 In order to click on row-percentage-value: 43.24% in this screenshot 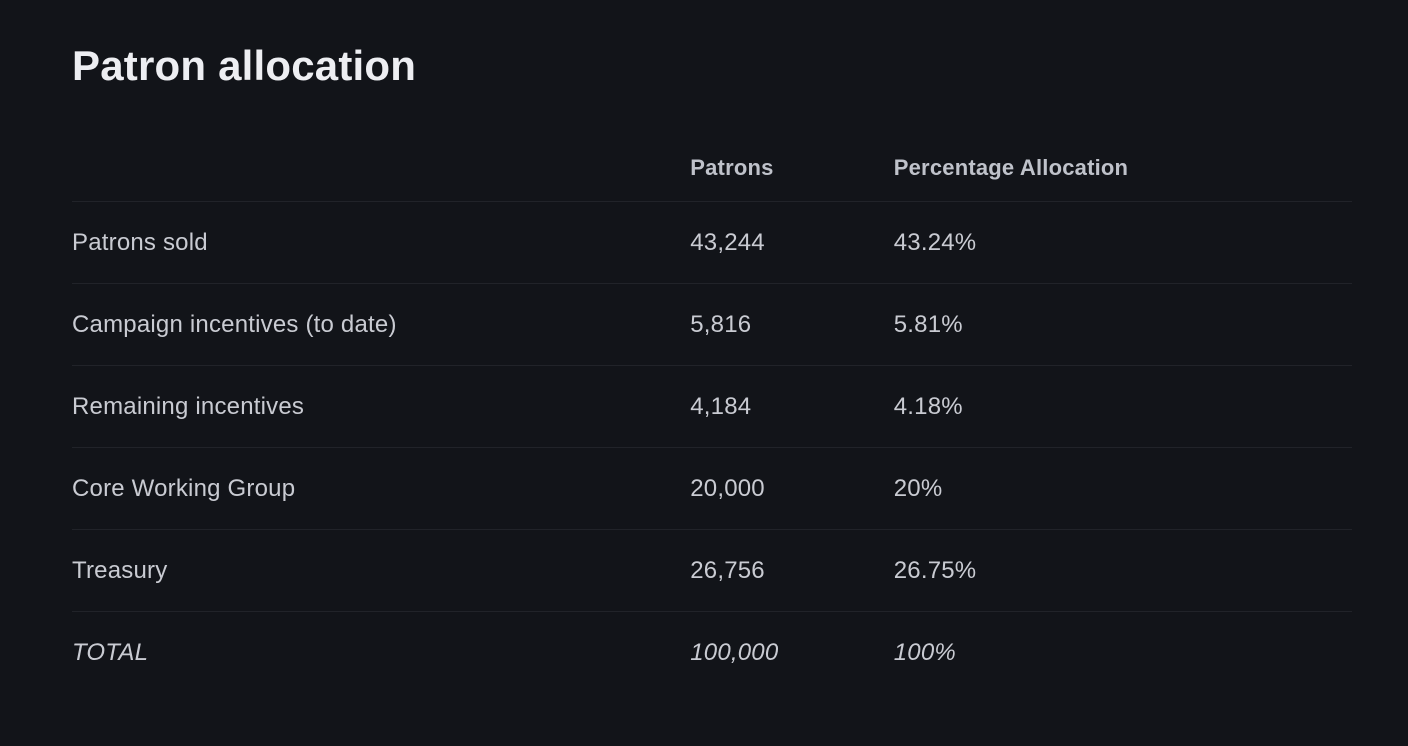, I will do `click(1122, 242)`.